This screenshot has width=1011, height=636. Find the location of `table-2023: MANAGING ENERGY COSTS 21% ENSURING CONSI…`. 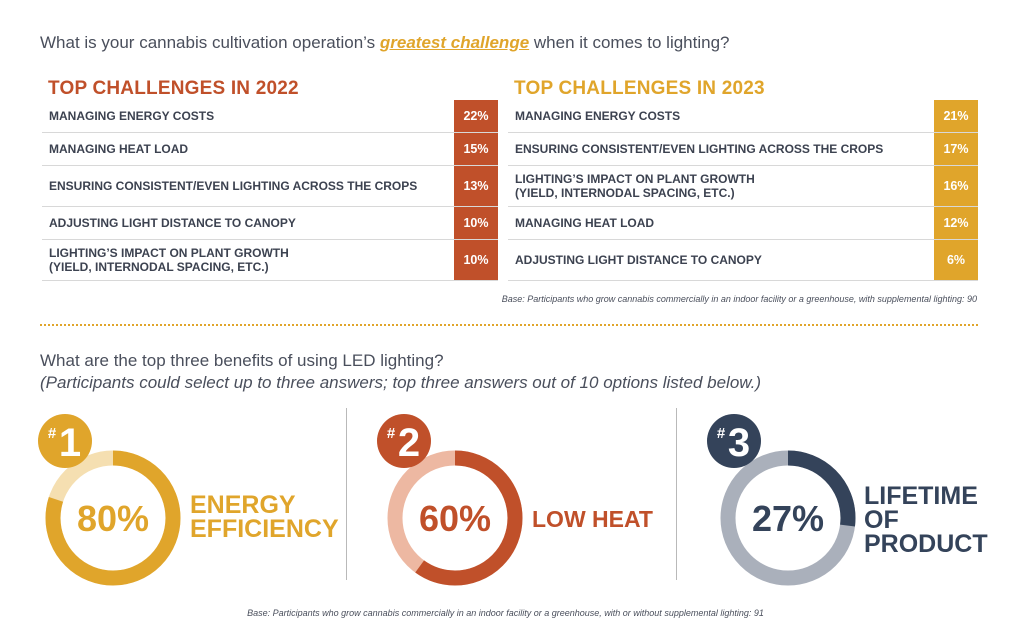

table-2023: MANAGING ENERGY COSTS 21% ENSURING CONSI… is located at coordinates (743, 190).